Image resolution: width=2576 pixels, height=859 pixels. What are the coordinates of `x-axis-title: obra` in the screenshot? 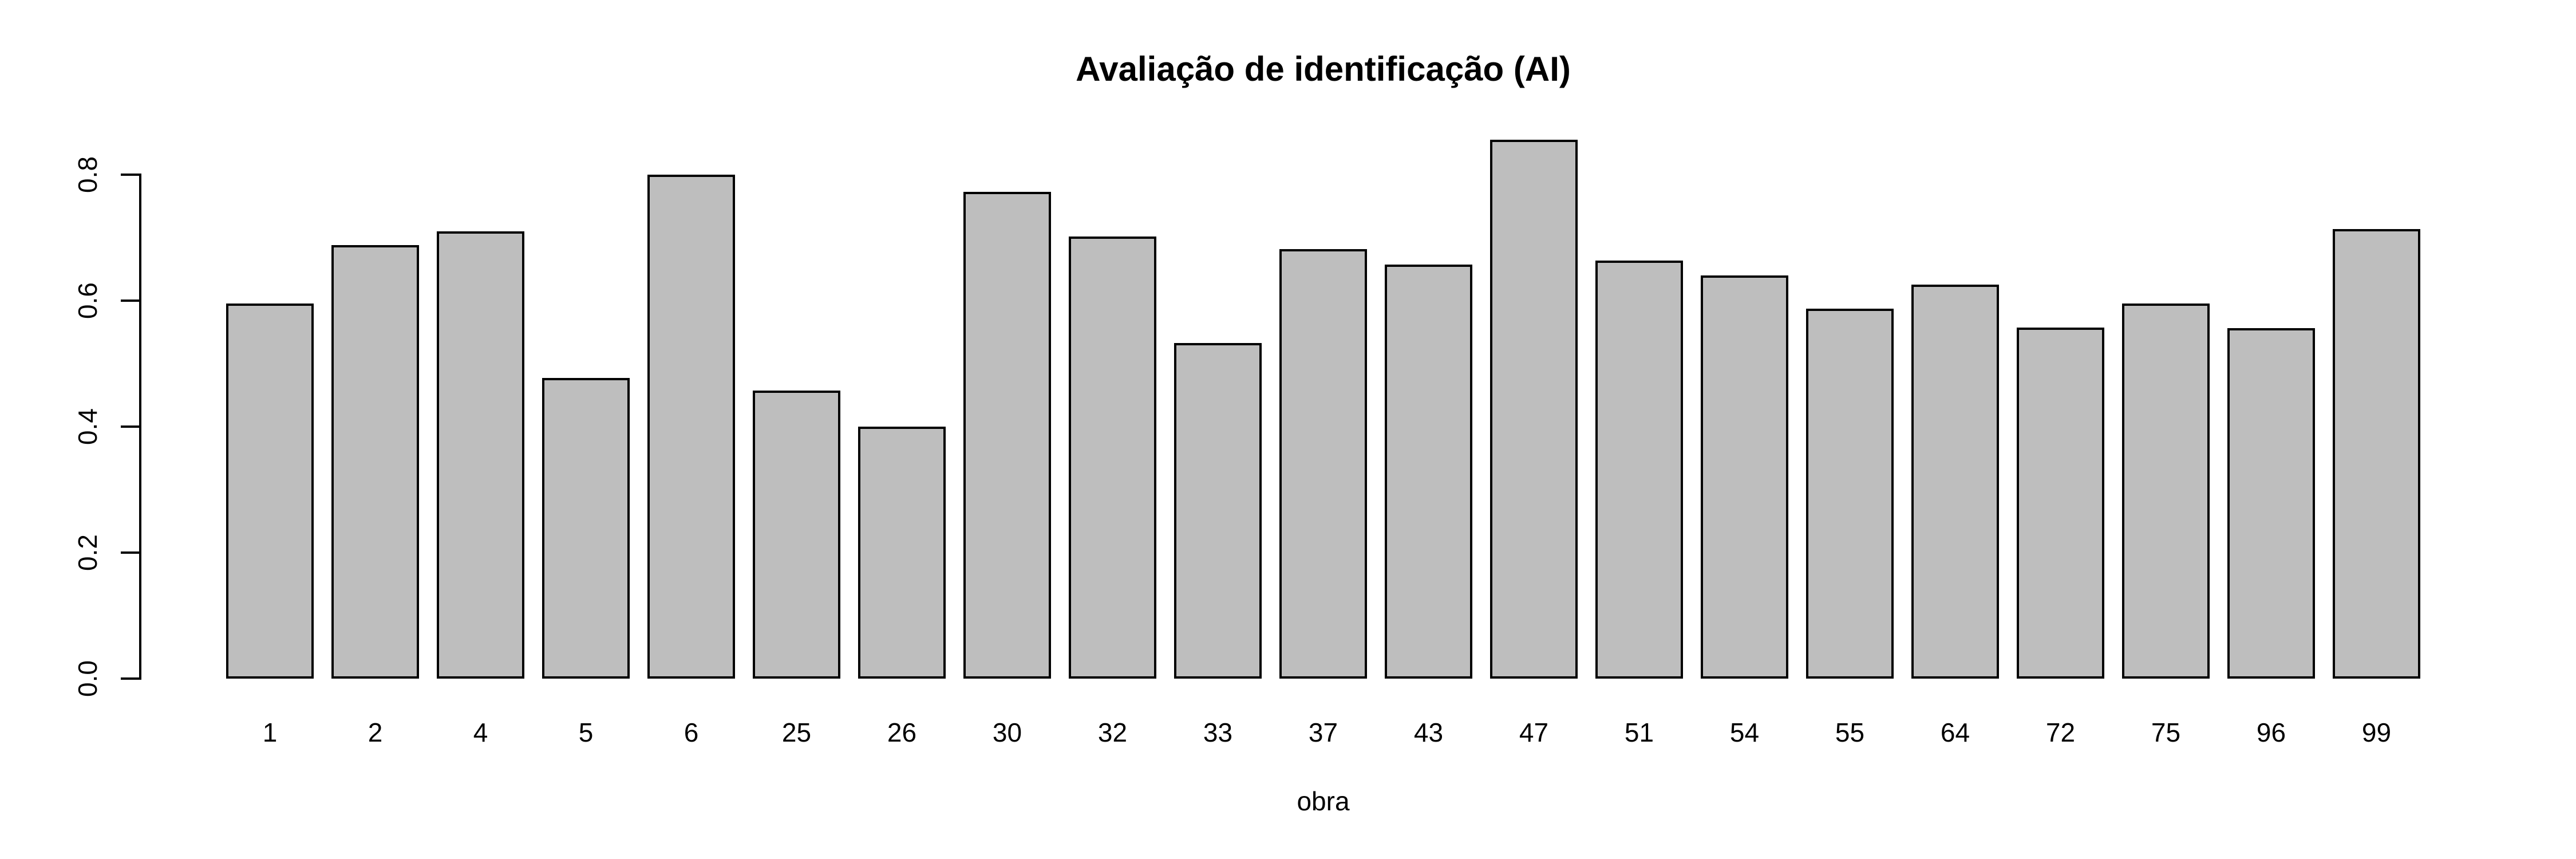 It's located at (1323, 801).